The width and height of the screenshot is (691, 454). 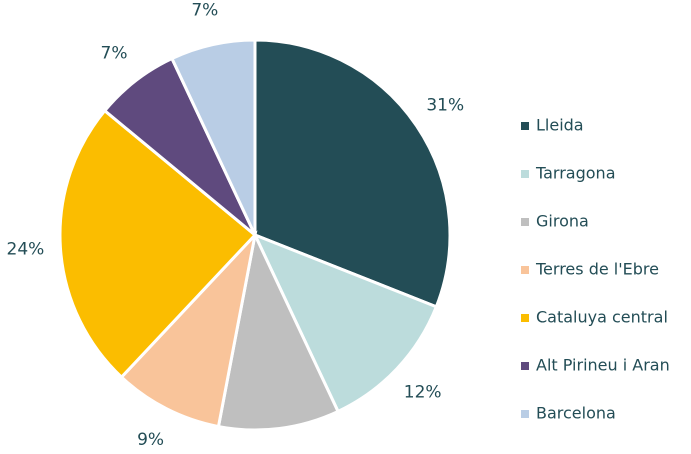 I want to click on legend-label: Barcelona, so click(x=576, y=413).